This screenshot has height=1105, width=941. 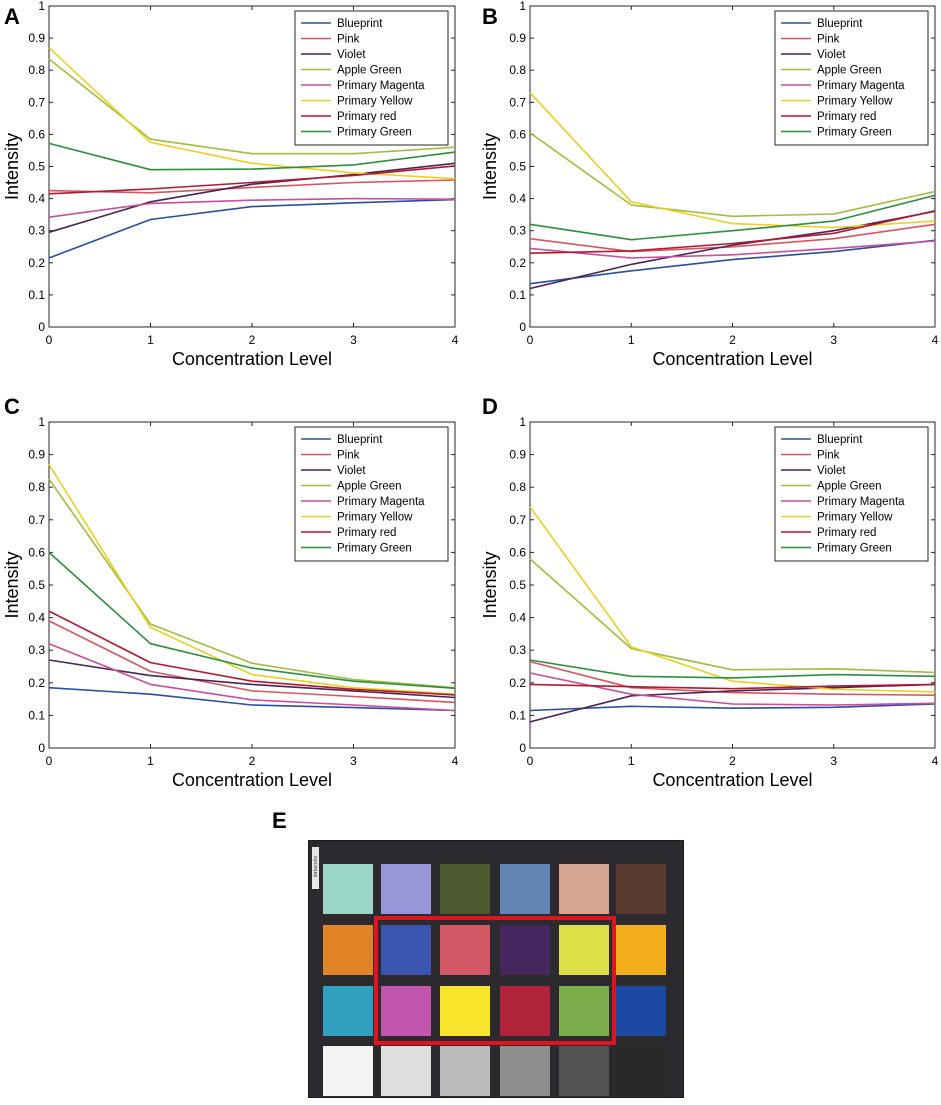 What do you see at coordinates (490, 16) in the screenshot?
I see `panel-letter-b: B` at bounding box center [490, 16].